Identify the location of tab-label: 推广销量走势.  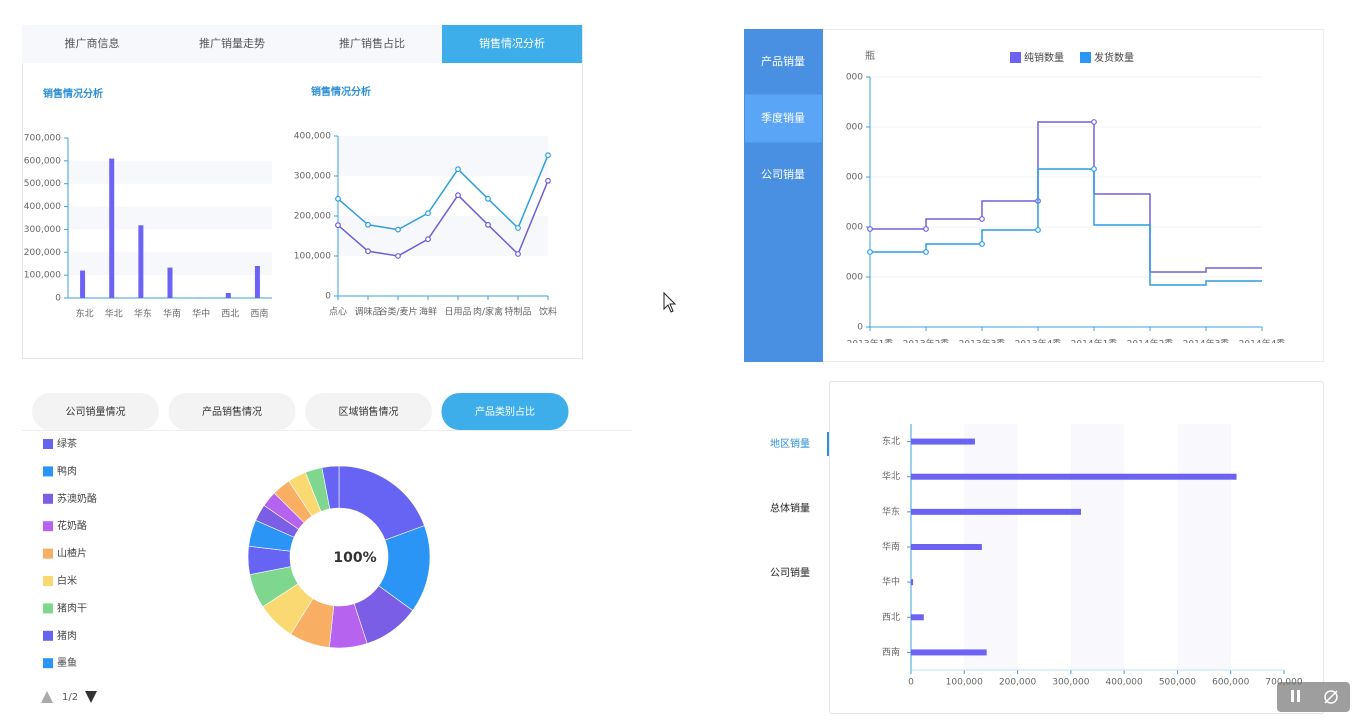
(232, 43).